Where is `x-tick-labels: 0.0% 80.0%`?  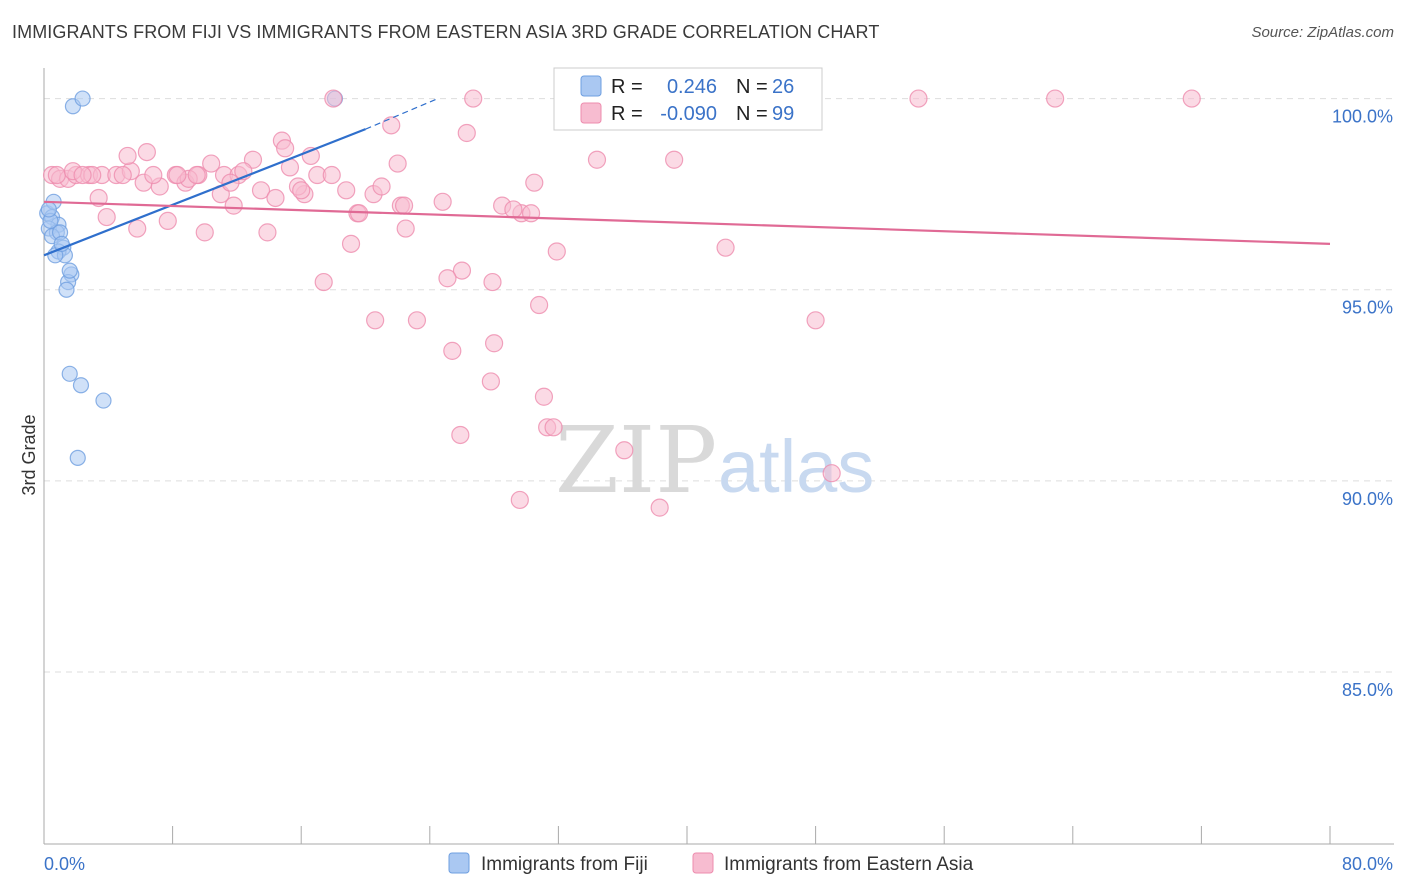
x-tick-labels: 0.0% 80.0% is located at coordinates (718, 864).